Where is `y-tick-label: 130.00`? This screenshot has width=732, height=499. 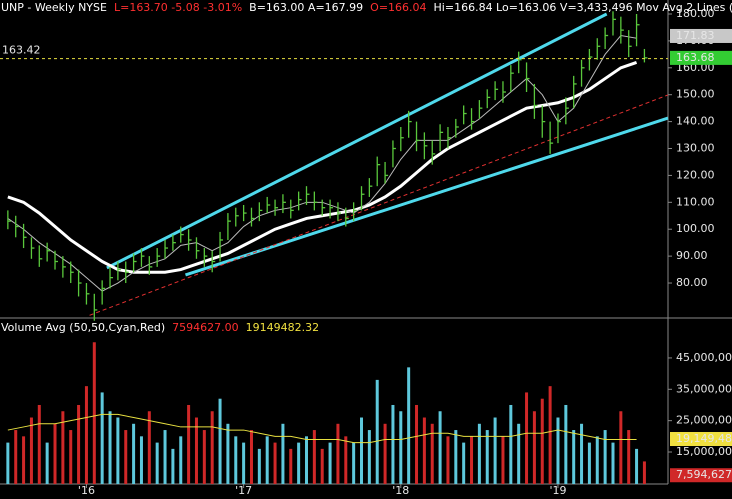 y-tick-label: 130.00 is located at coordinates (695, 148).